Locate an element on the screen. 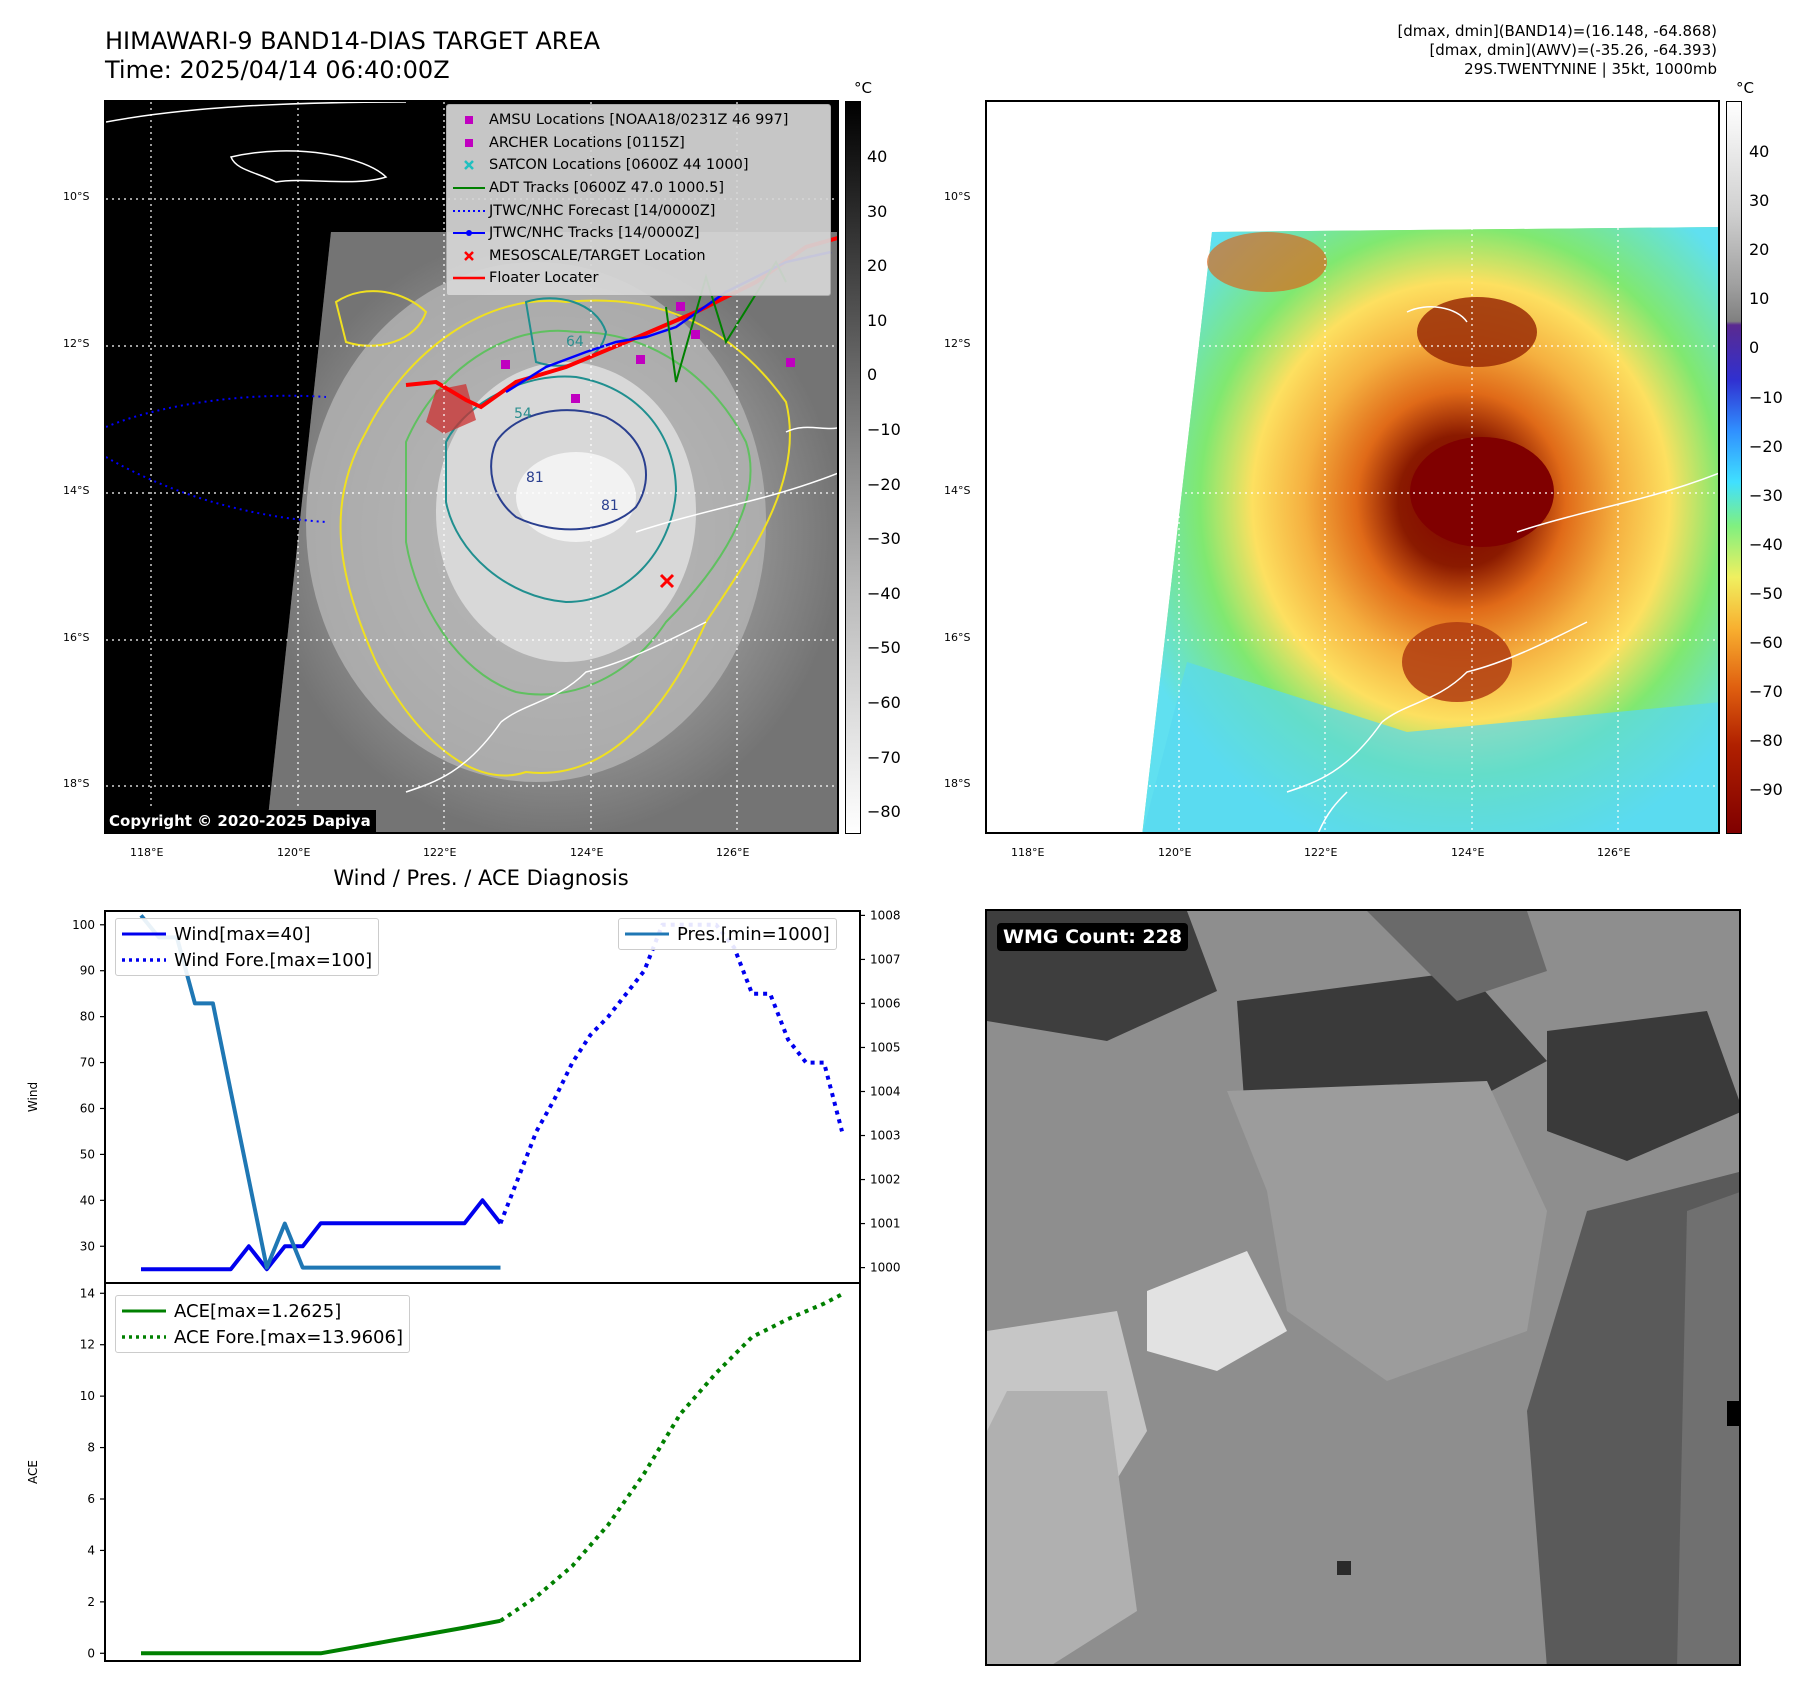 This screenshot has height=1690, width=1797. legend-item-floater: Floater Locater is located at coordinates (639, 278).